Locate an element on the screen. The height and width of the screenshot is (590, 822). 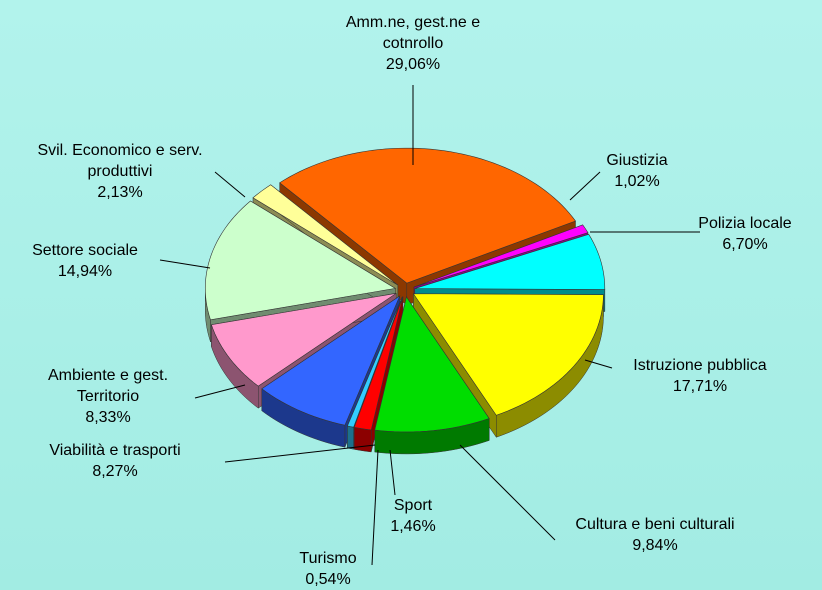
slice-label: Polizia locale 6,70% is located at coordinates (731, 234).